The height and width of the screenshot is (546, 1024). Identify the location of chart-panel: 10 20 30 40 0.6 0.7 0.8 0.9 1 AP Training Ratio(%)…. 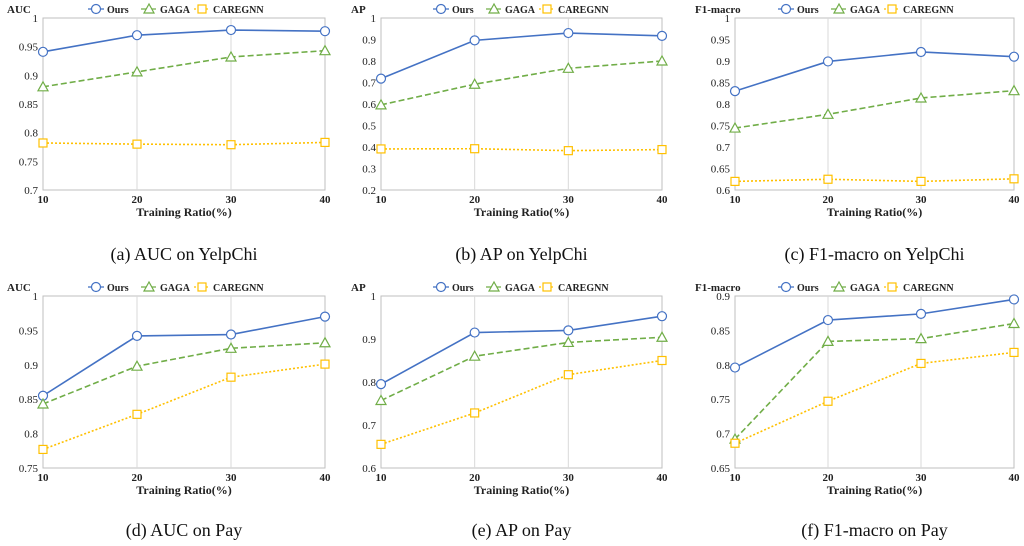
(510, 388).